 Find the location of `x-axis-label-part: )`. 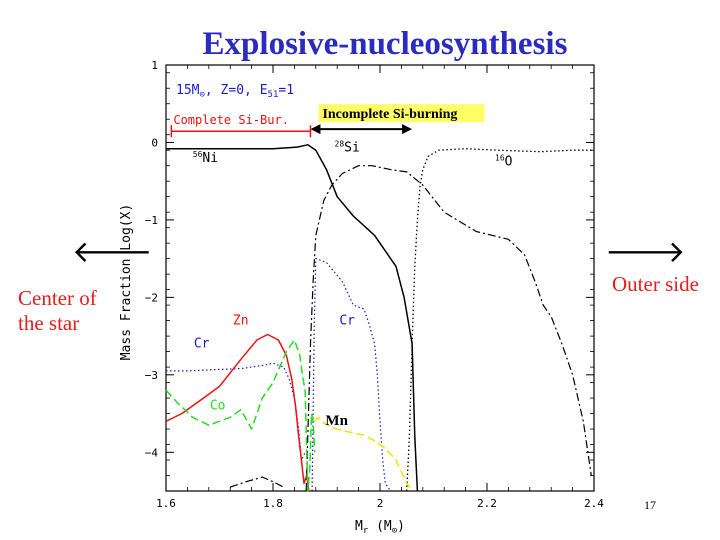

x-axis-label-part: ) is located at coordinates (401, 526).